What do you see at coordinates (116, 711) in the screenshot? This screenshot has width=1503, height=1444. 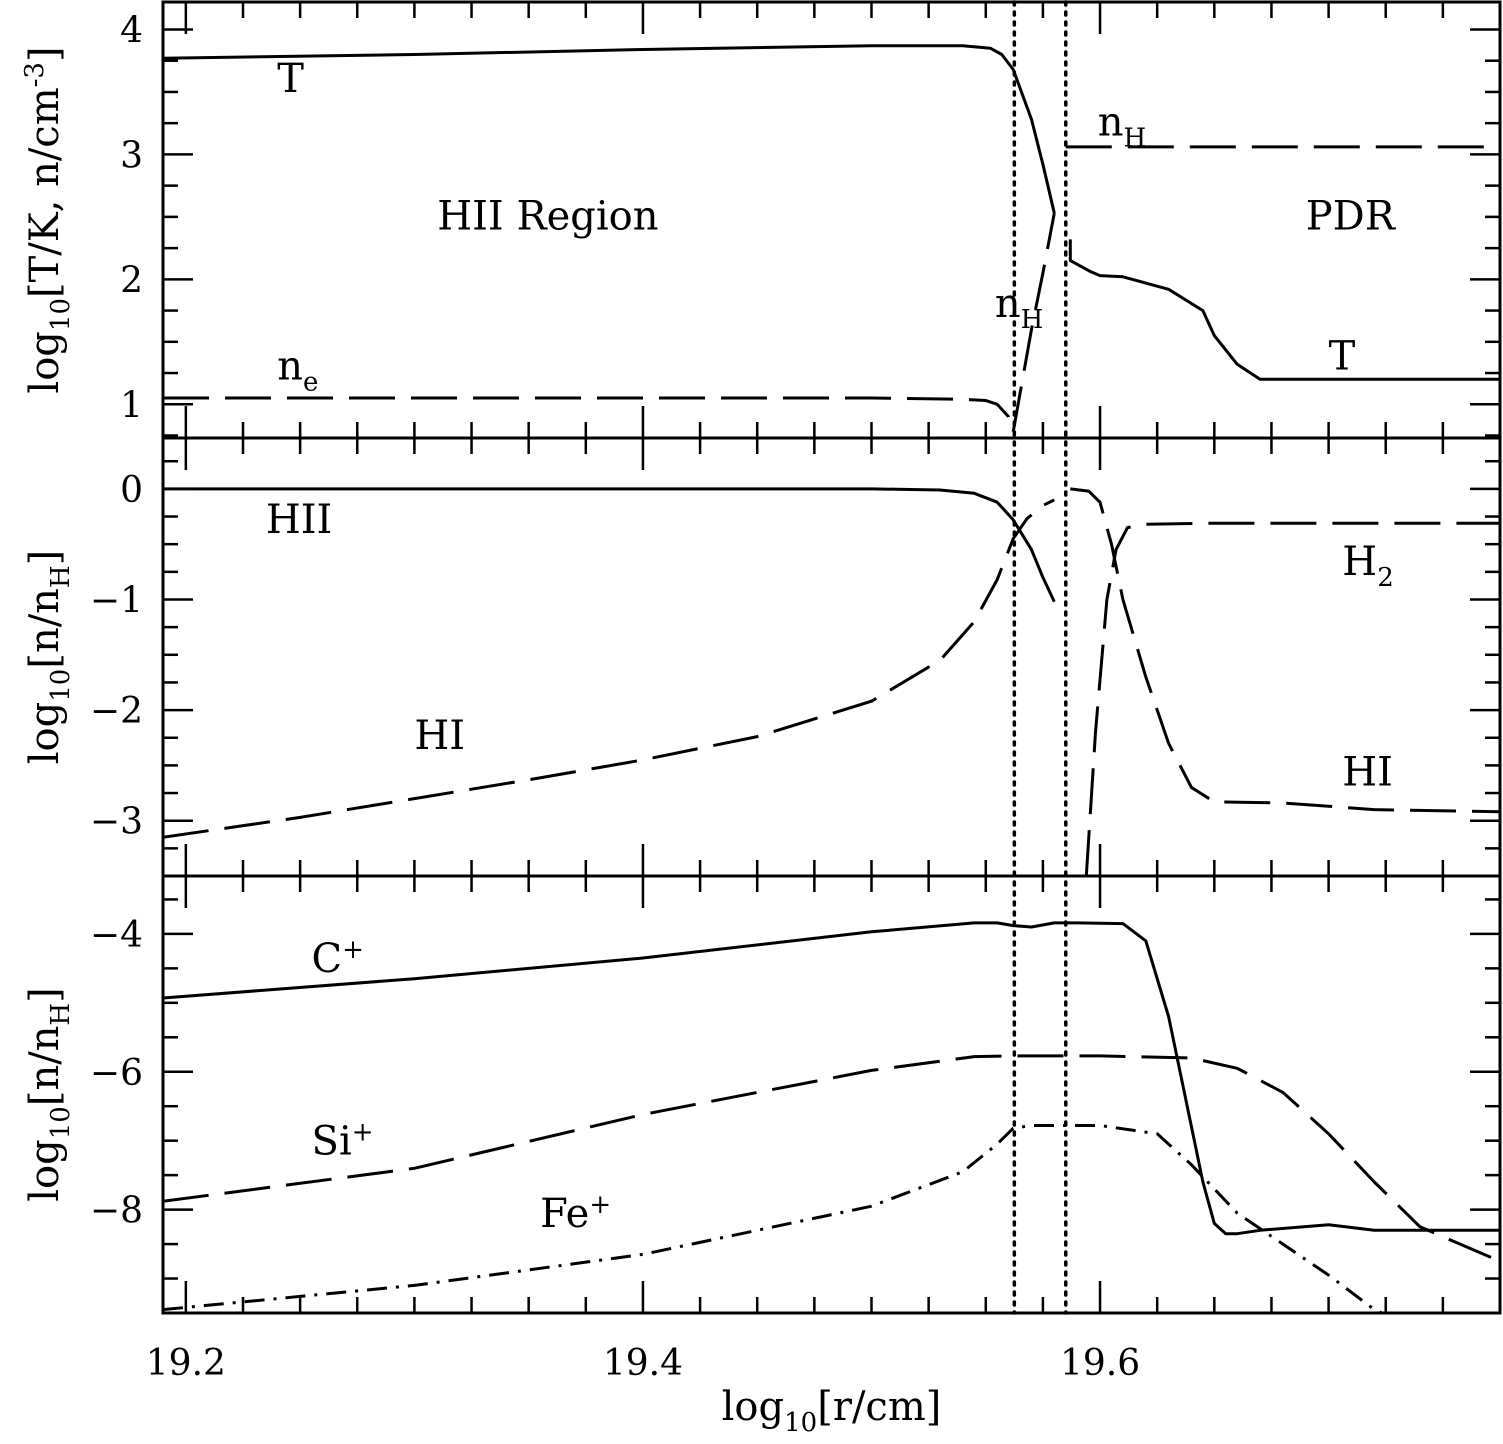 I see `y-tick-label-middle: −2` at bounding box center [116, 711].